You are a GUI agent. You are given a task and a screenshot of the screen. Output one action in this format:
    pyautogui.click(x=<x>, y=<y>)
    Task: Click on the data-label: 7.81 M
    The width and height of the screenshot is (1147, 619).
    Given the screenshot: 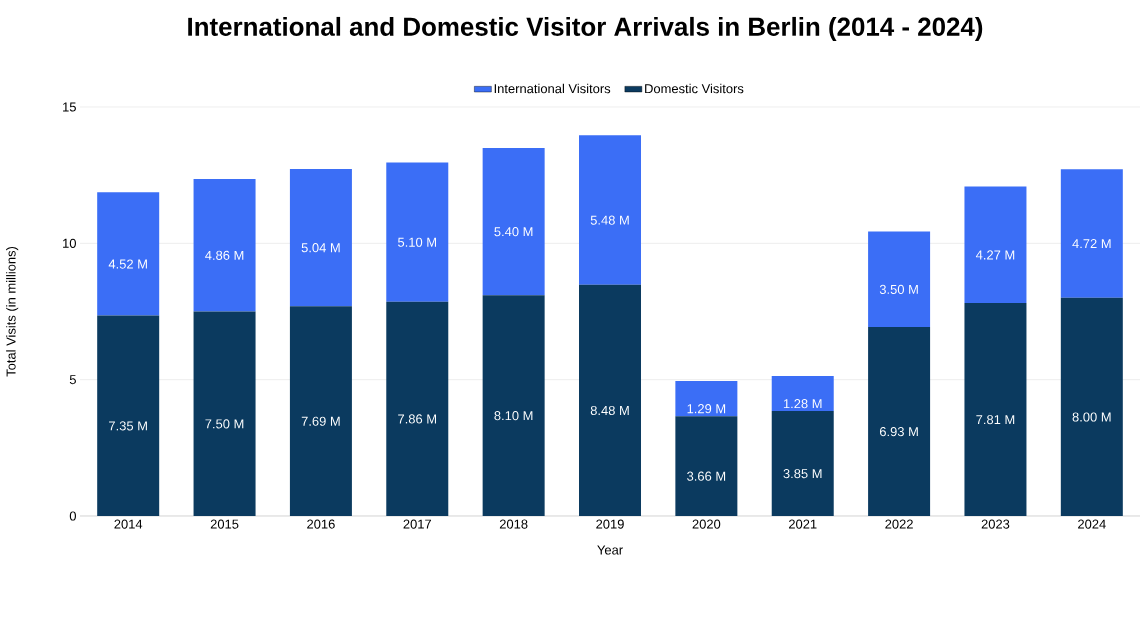 What is the action you would take?
    pyautogui.click(x=995, y=420)
    